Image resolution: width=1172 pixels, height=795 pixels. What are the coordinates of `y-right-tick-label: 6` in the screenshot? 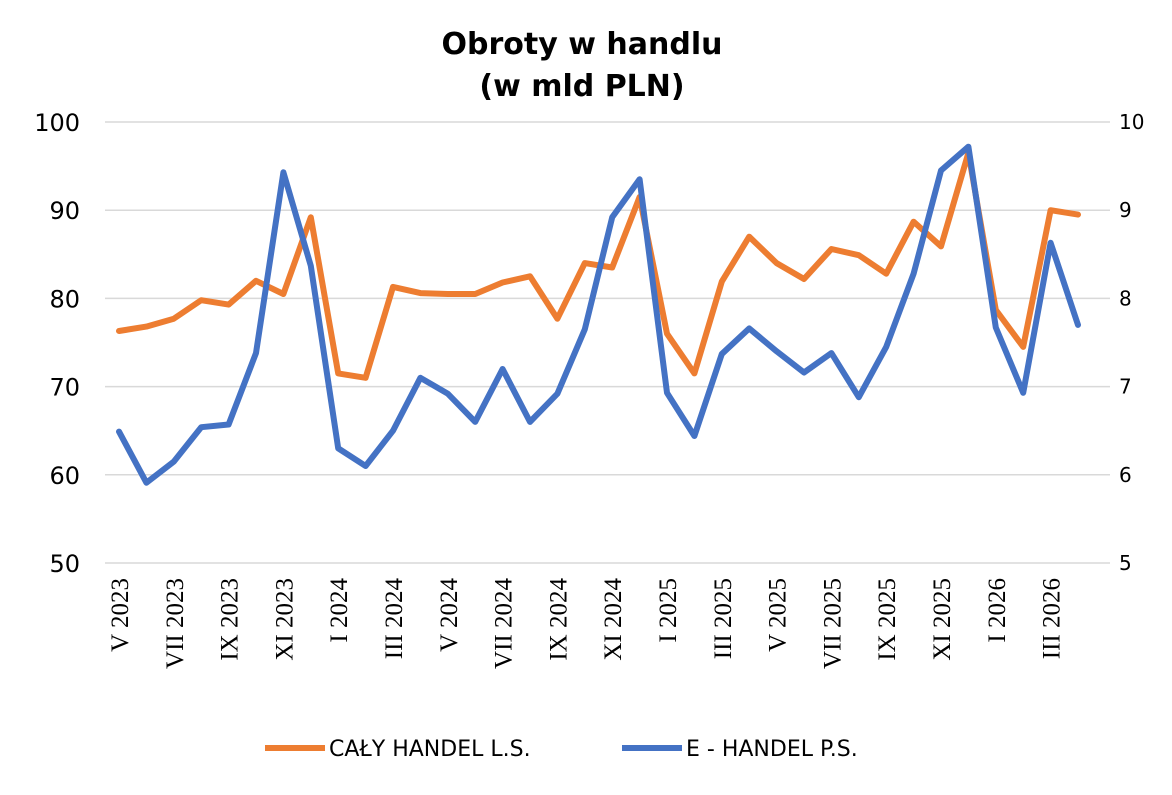 It's located at (1125, 475).